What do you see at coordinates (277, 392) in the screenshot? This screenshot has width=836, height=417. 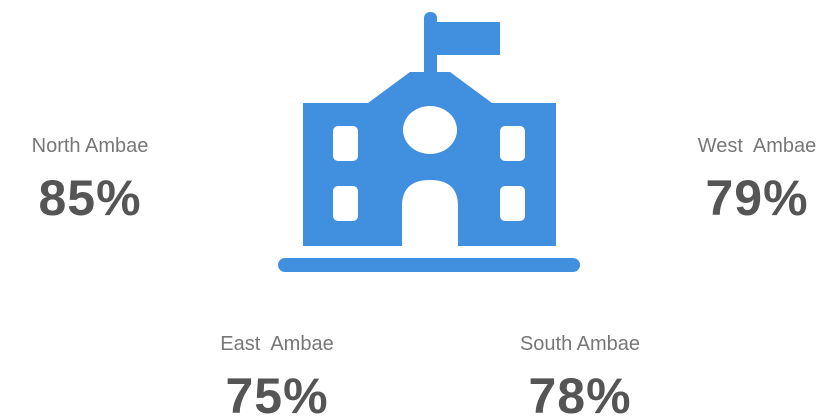 I see `region-value: 75%` at bounding box center [277, 392].